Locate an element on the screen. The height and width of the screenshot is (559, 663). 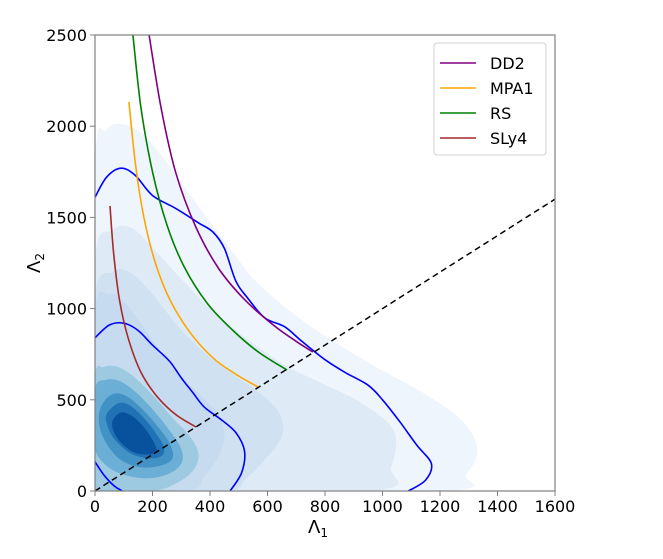
x-tick-label: 800 is located at coordinates (325, 506).